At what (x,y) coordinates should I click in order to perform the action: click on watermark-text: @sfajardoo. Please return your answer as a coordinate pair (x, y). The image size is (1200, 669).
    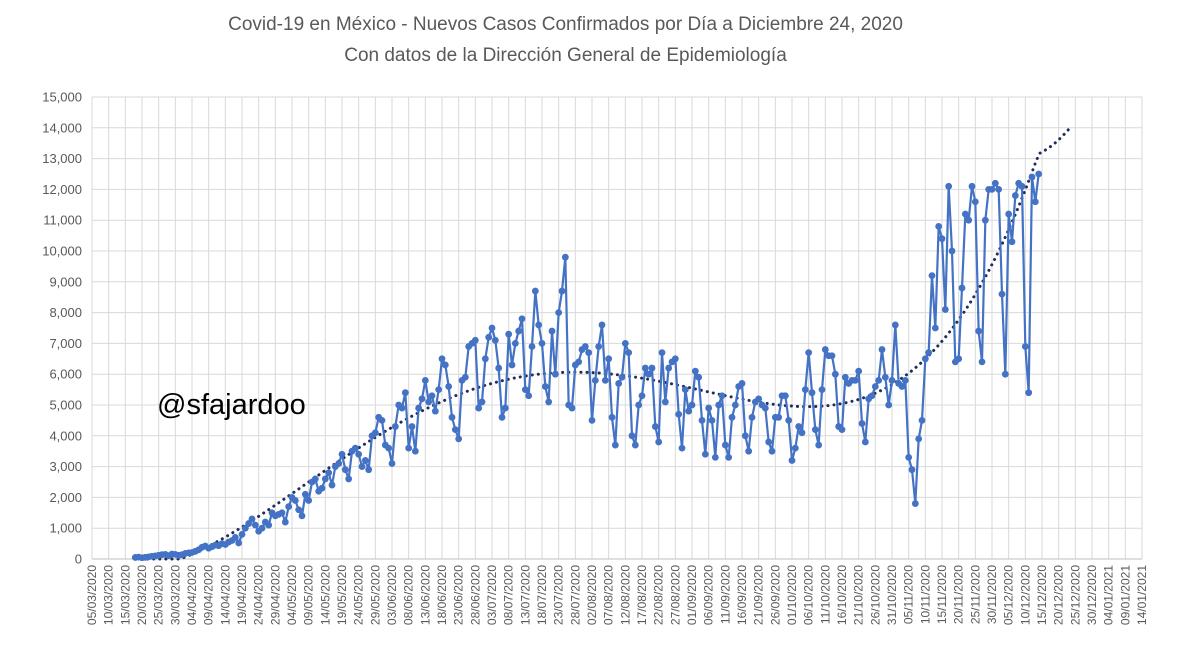
    Looking at the image, I should click on (231, 405).